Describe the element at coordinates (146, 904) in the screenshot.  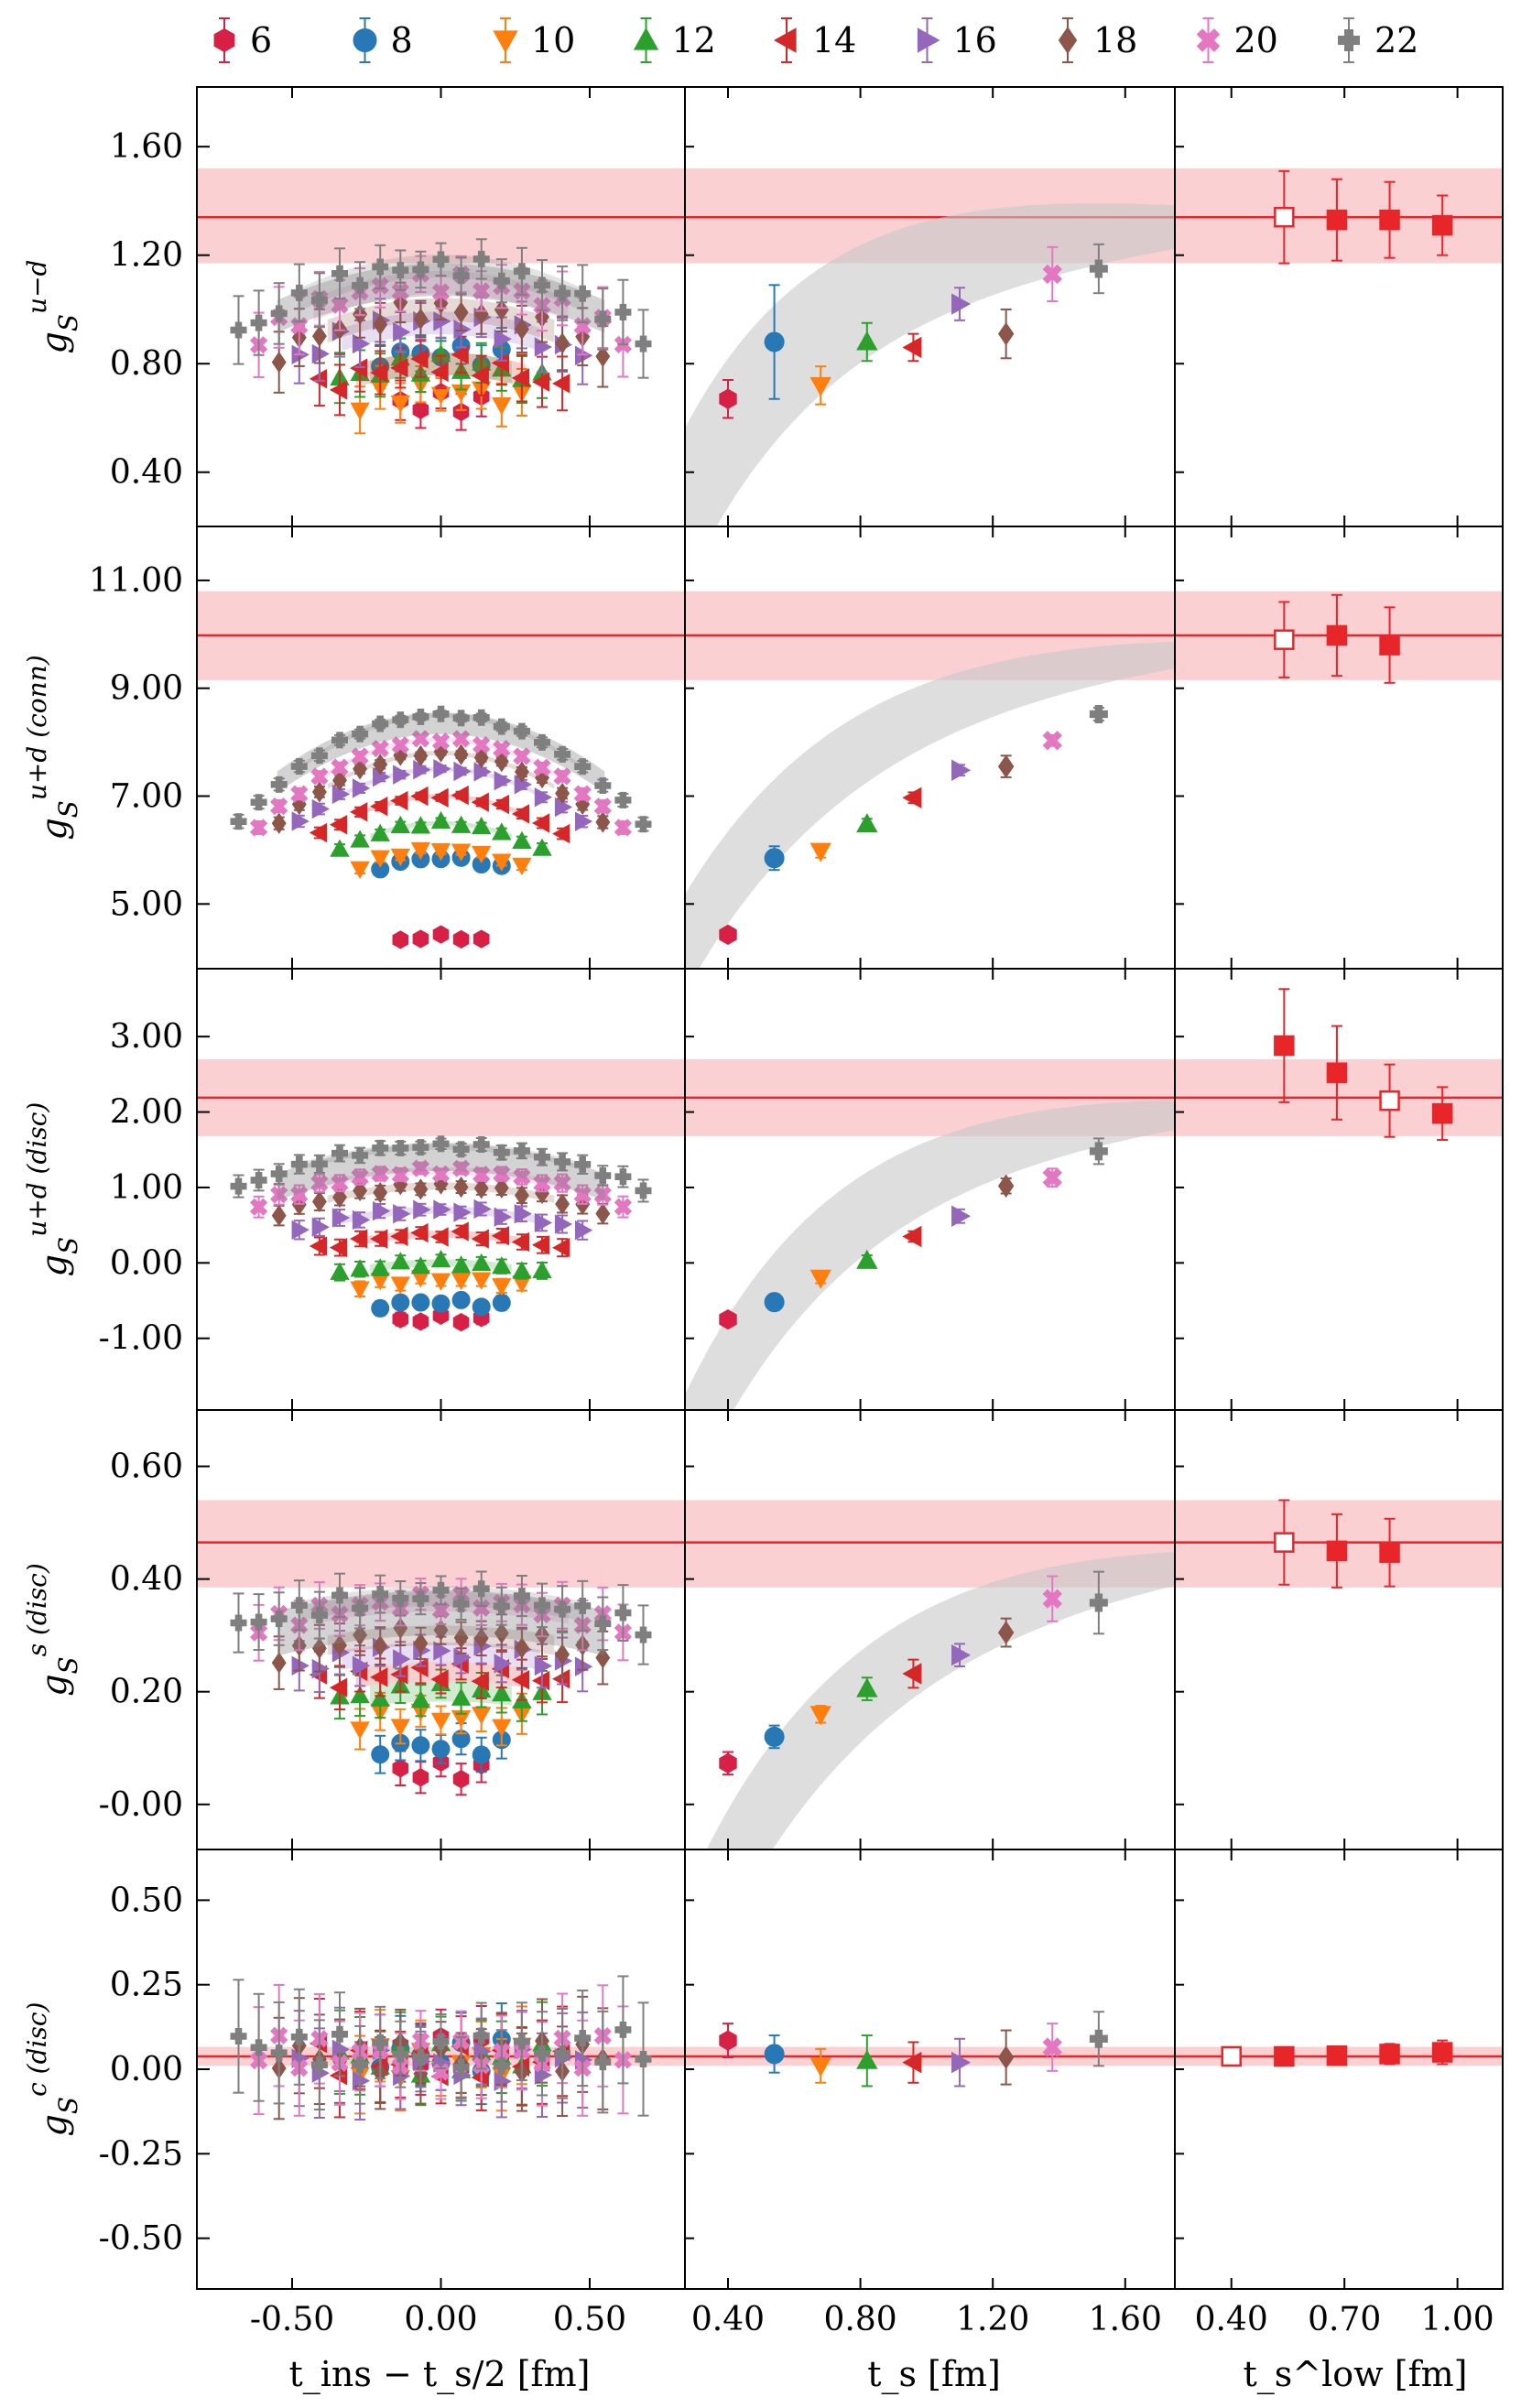
I see `y-tick-label: 5.00` at that location.